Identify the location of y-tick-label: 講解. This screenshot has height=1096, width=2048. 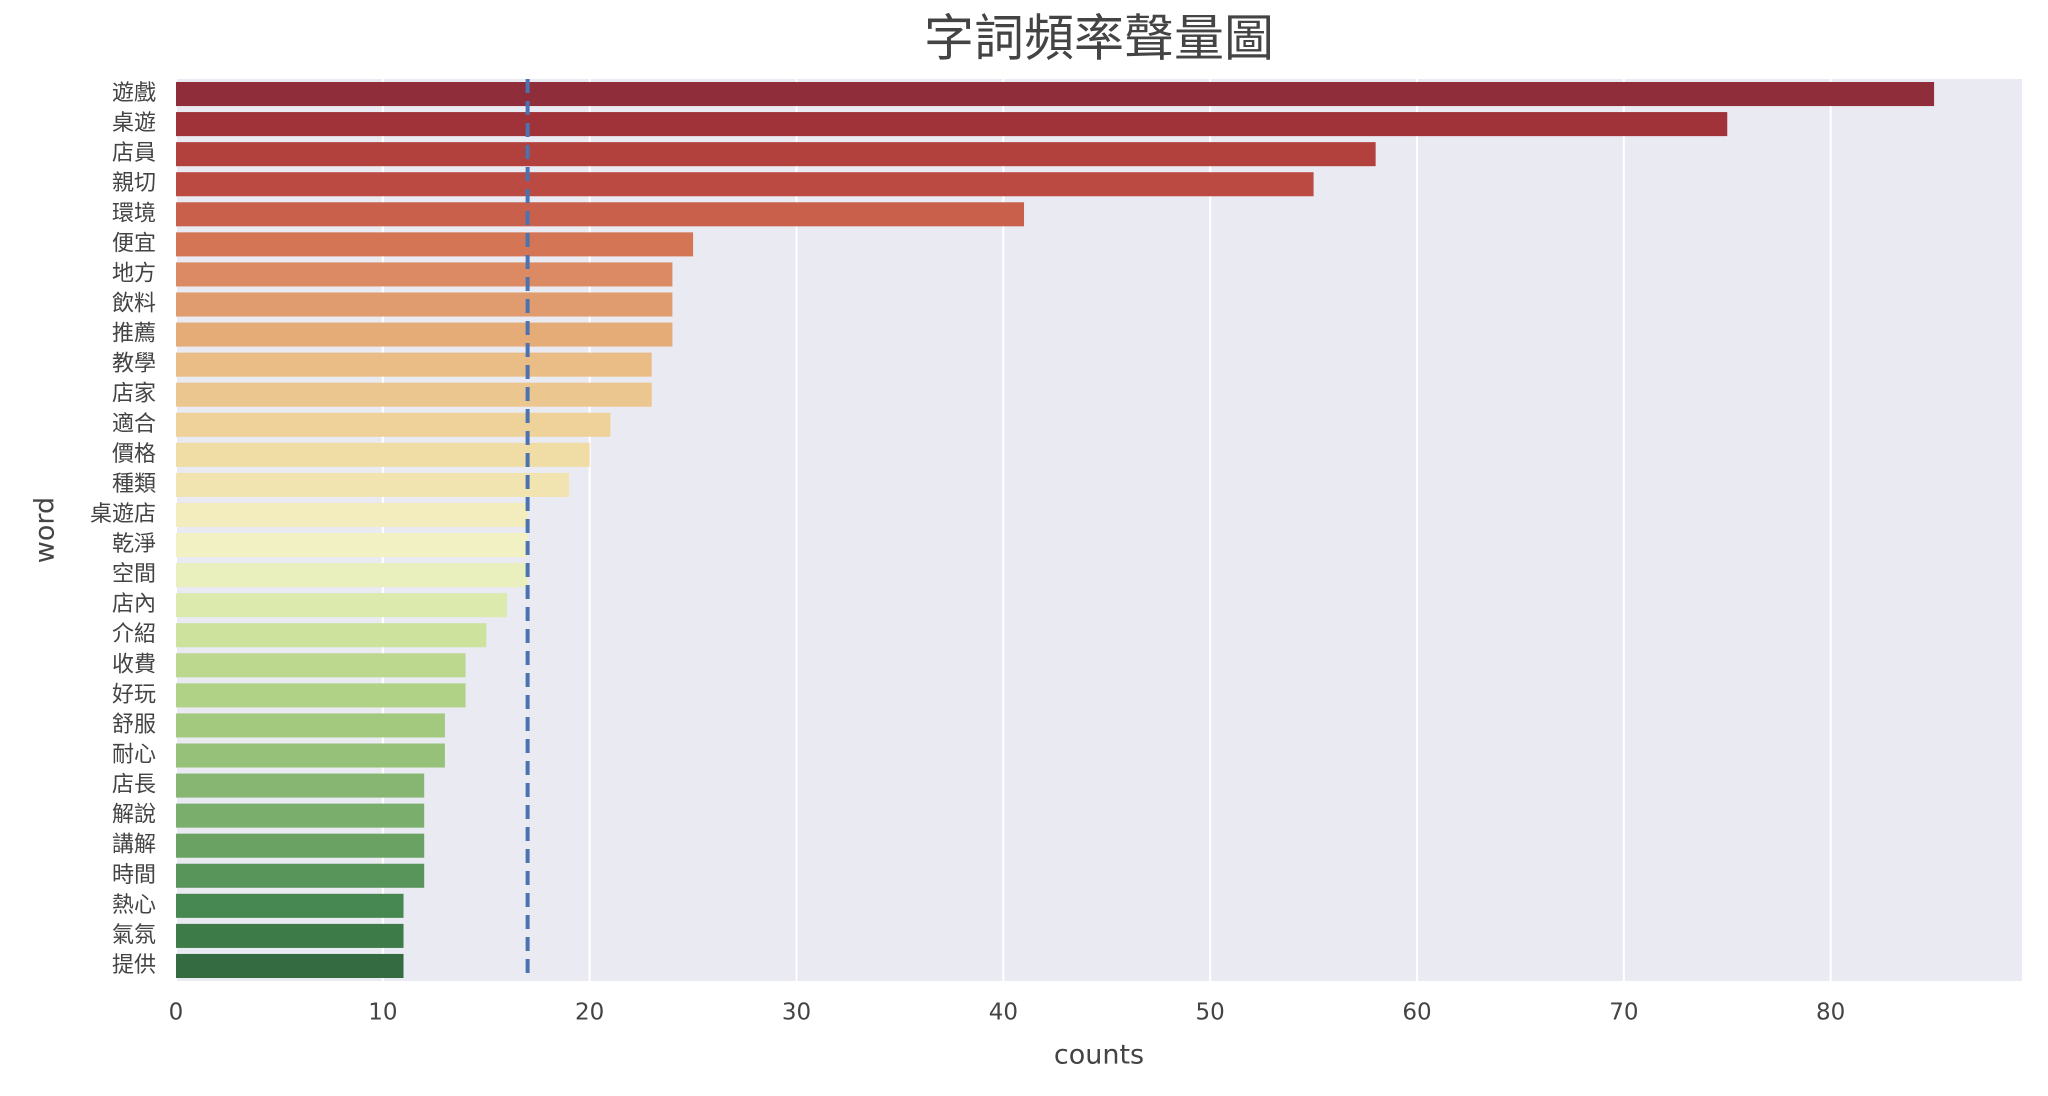
(134, 845).